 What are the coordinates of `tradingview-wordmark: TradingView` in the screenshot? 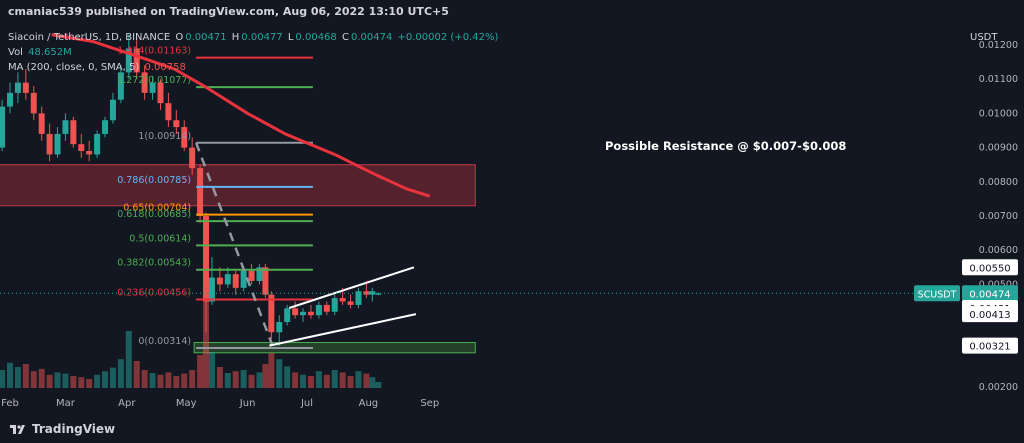 It's located at (74, 429).